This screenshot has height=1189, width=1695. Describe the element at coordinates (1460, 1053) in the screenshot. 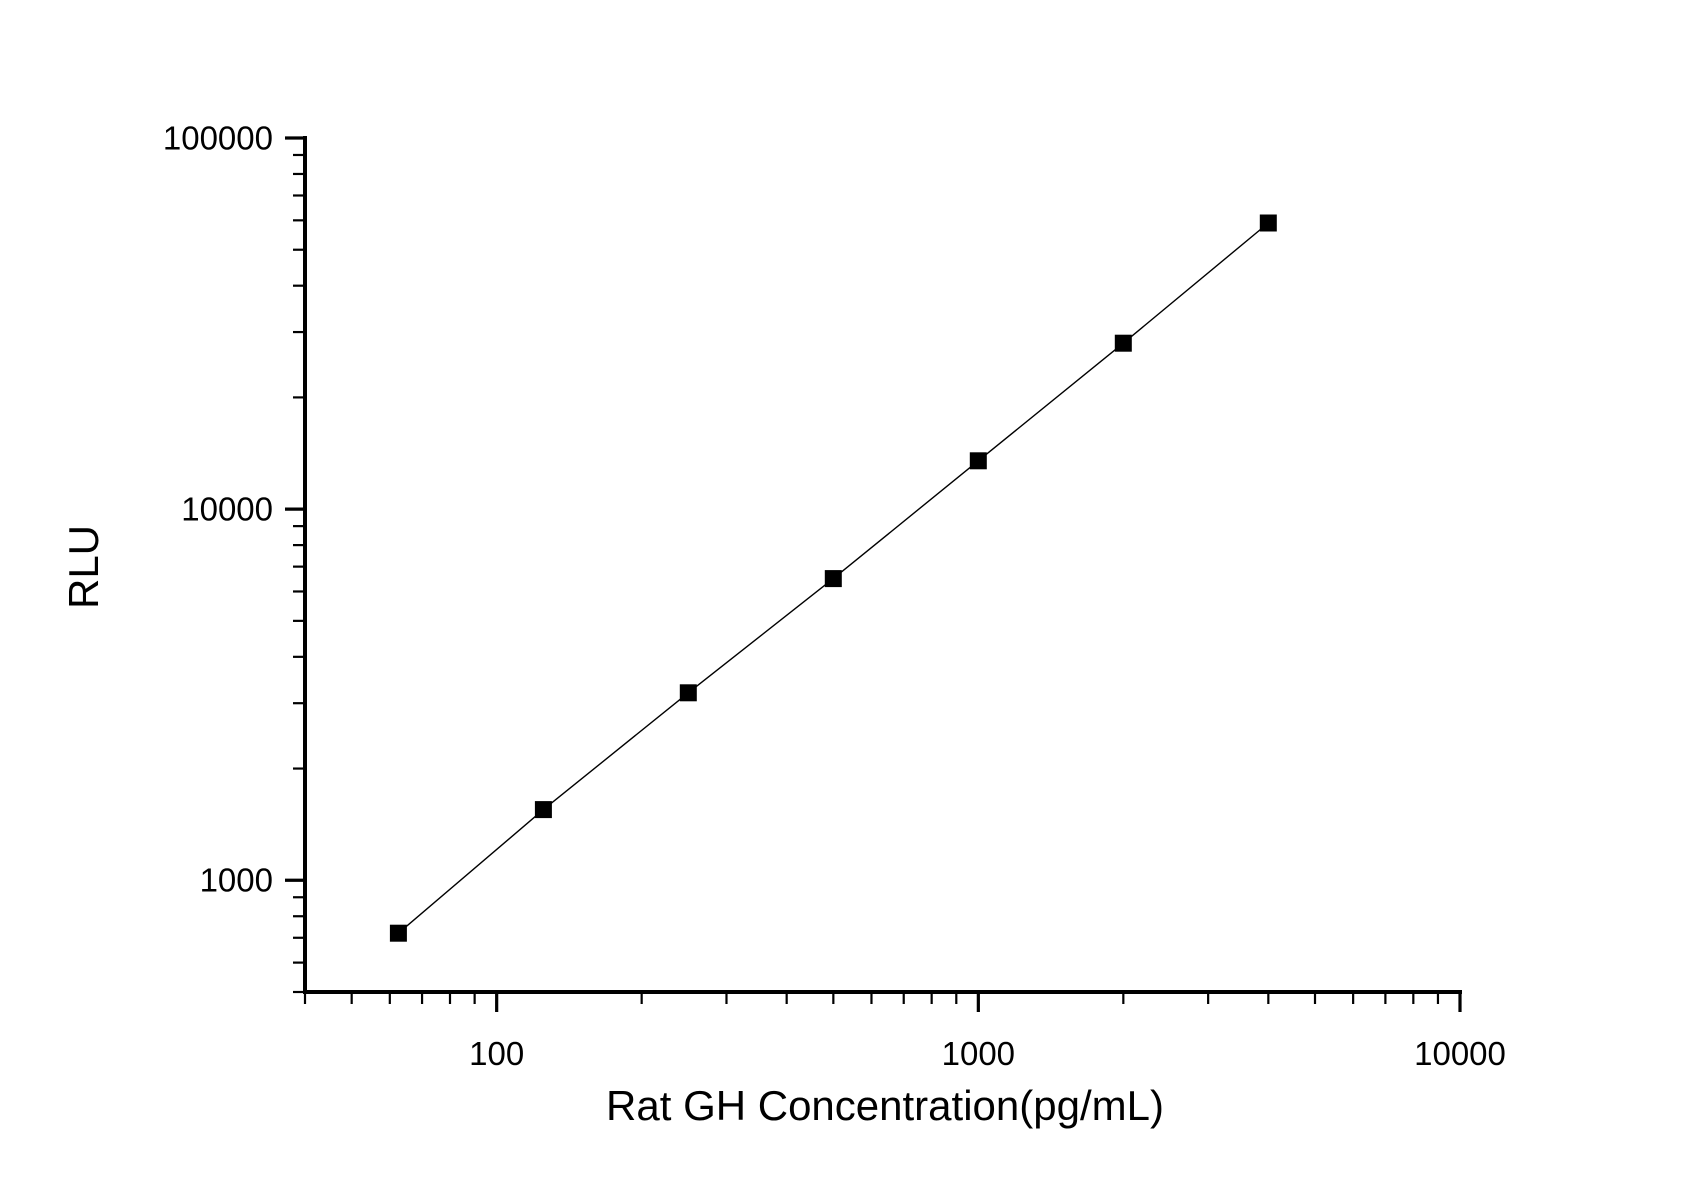

I see `x-tick-label: 10000` at that location.